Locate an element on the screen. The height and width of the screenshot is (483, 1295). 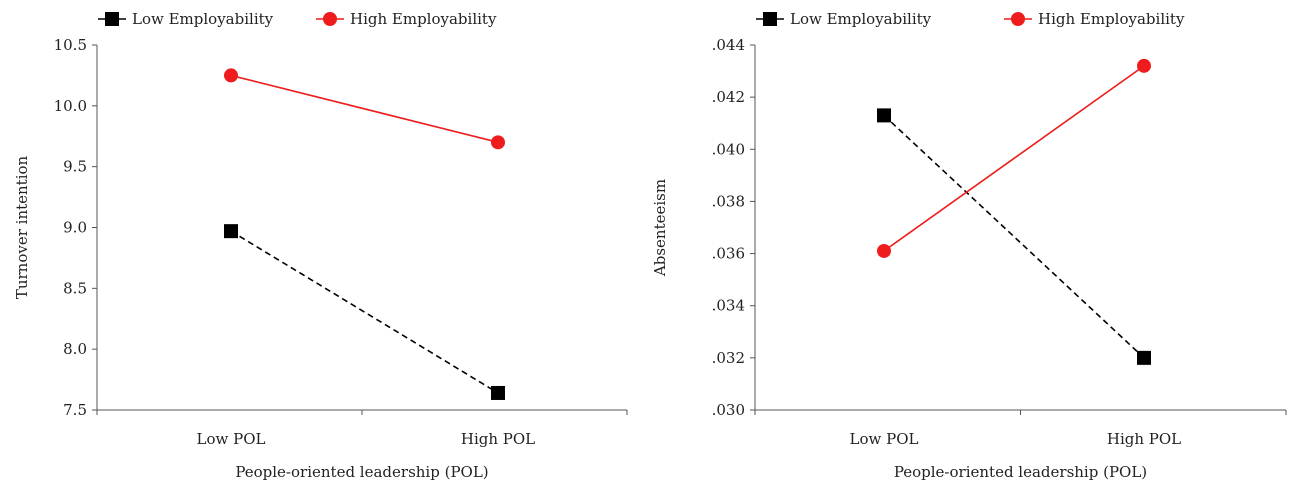
y-tick-label: 7.5 is located at coordinates (75, 410).